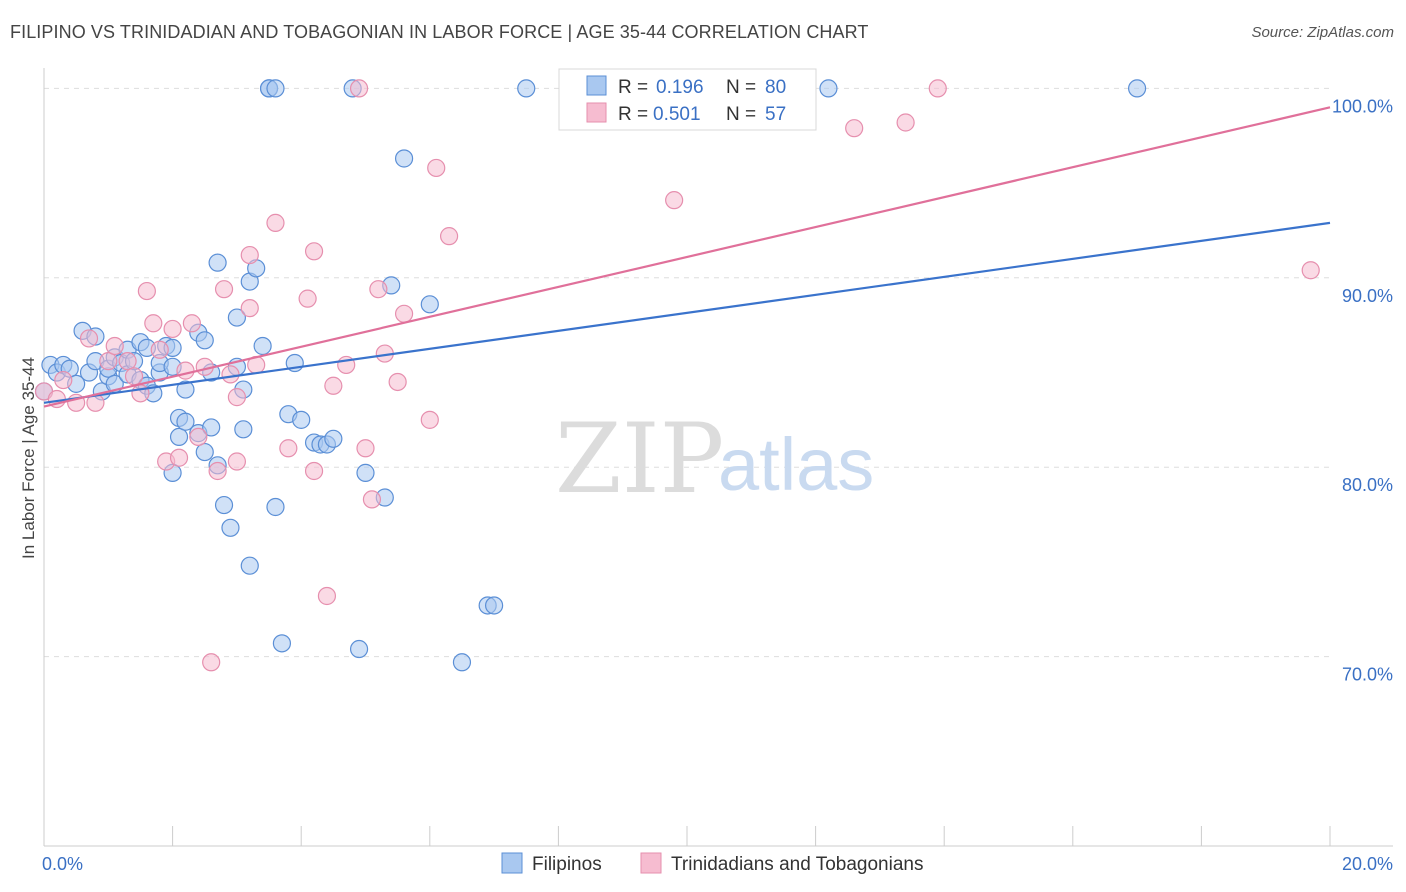 The height and width of the screenshot is (892, 1406). I want to click on y-axis-label: In Labor Force | Age 35-44, so click(28, 458).